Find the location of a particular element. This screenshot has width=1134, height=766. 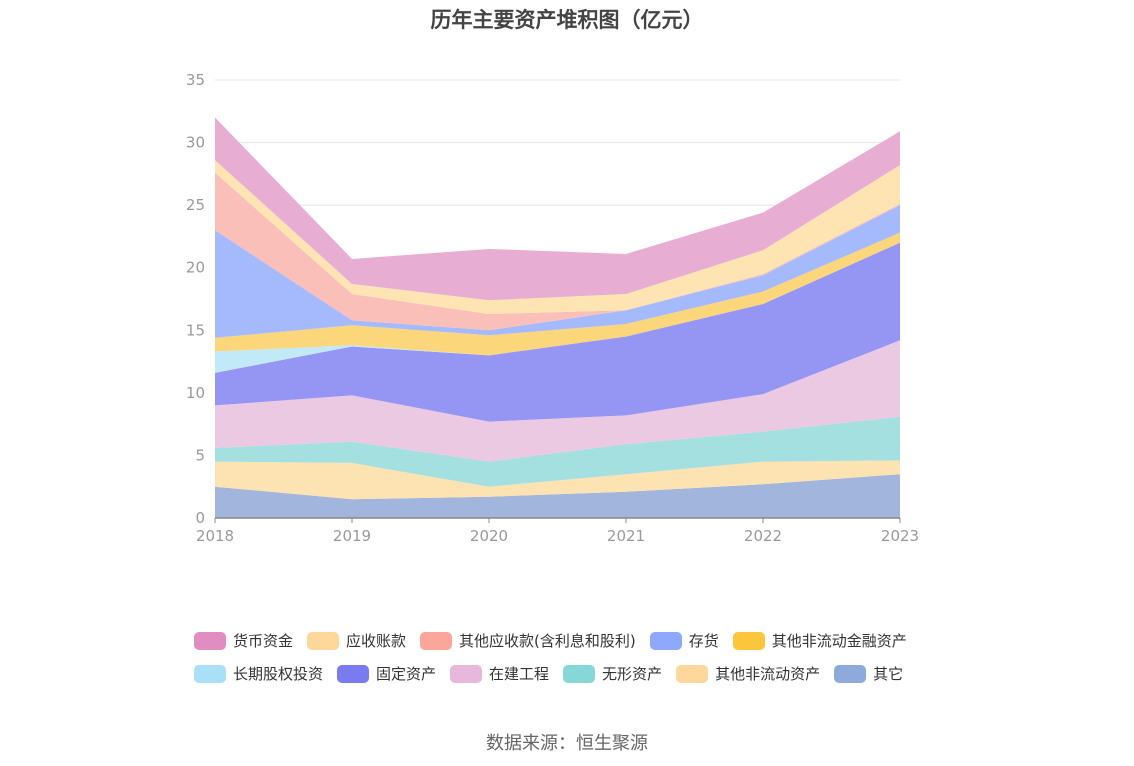

chart-title: 历年主要资产堆积图（亿元） is located at coordinates (567, 20).